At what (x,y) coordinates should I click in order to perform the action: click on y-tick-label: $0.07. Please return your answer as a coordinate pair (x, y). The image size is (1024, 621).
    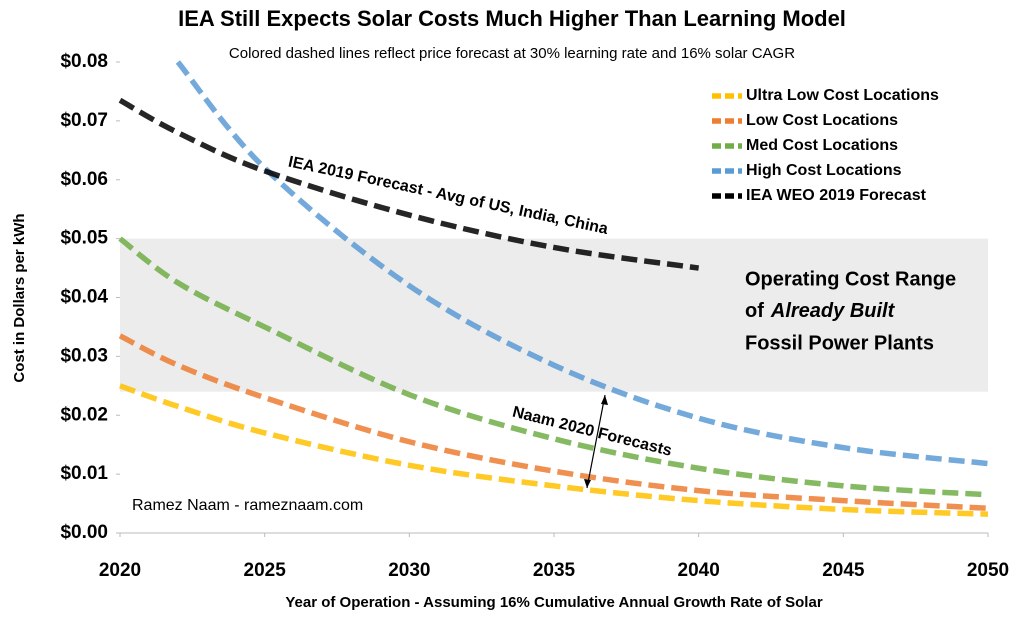
    Looking at the image, I should click on (84, 120).